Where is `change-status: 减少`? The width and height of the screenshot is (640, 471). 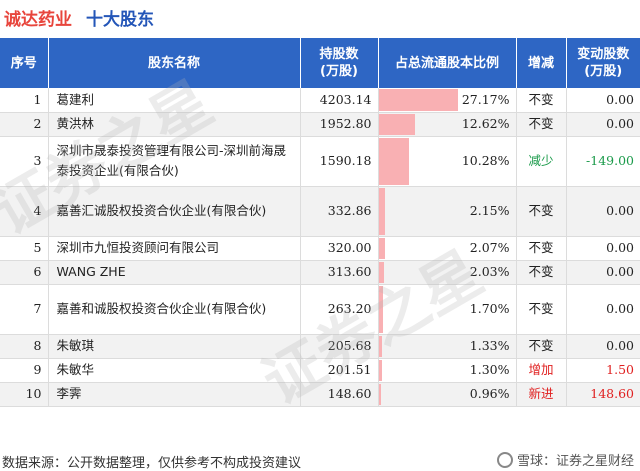
change-status: 减少 is located at coordinates (541, 161).